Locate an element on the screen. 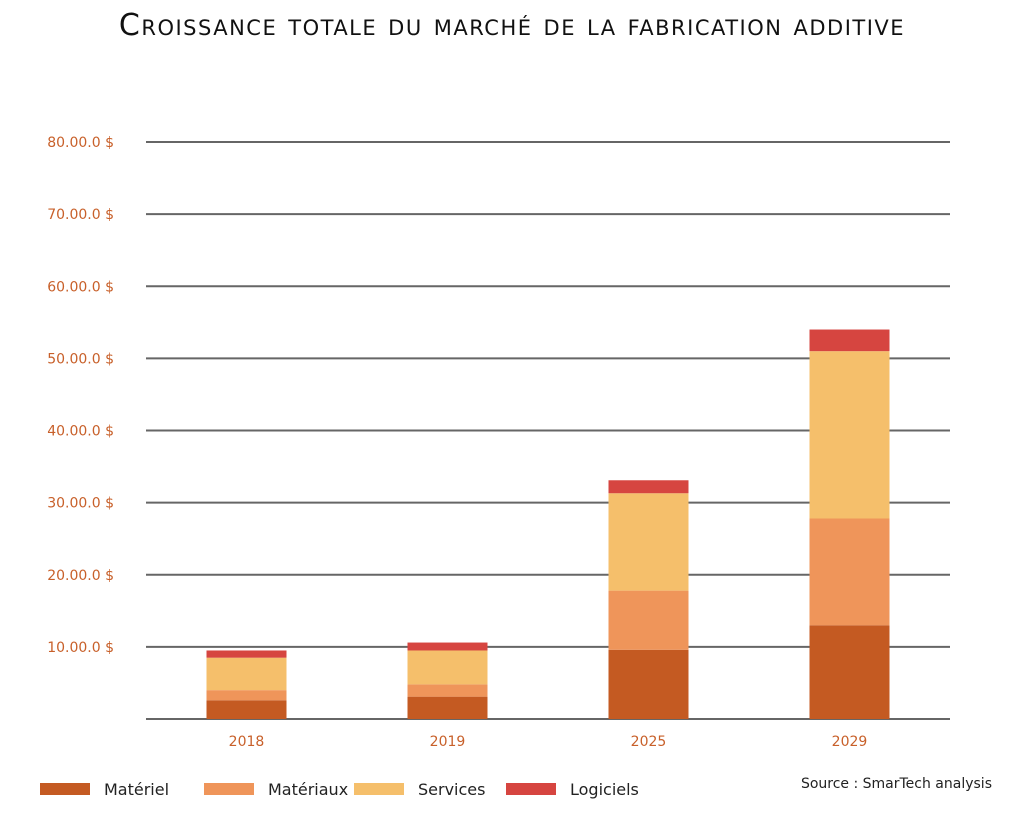 Image resolution: width=1024 pixels, height=818 pixels. legend-label: Services is located at coordinates (452, 789).